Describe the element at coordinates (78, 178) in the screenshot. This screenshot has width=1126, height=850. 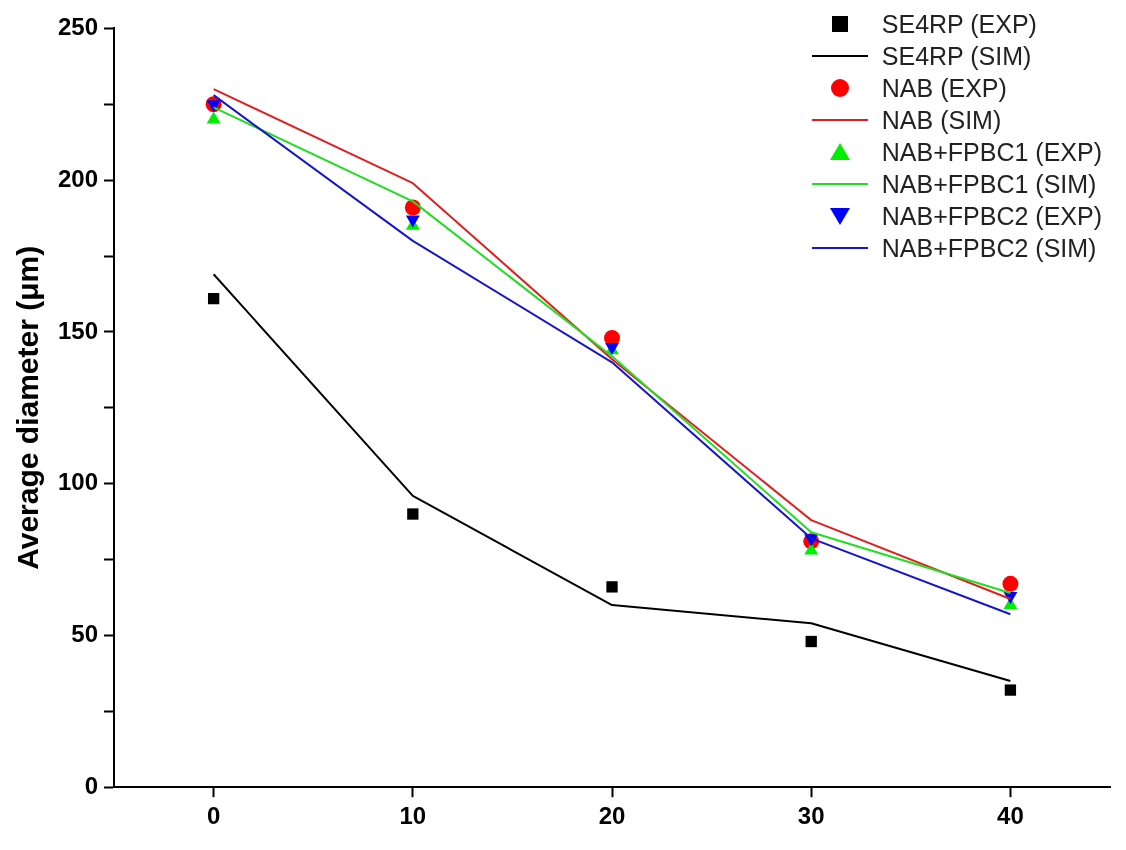
I see `y-tick-label: 200` at that location.